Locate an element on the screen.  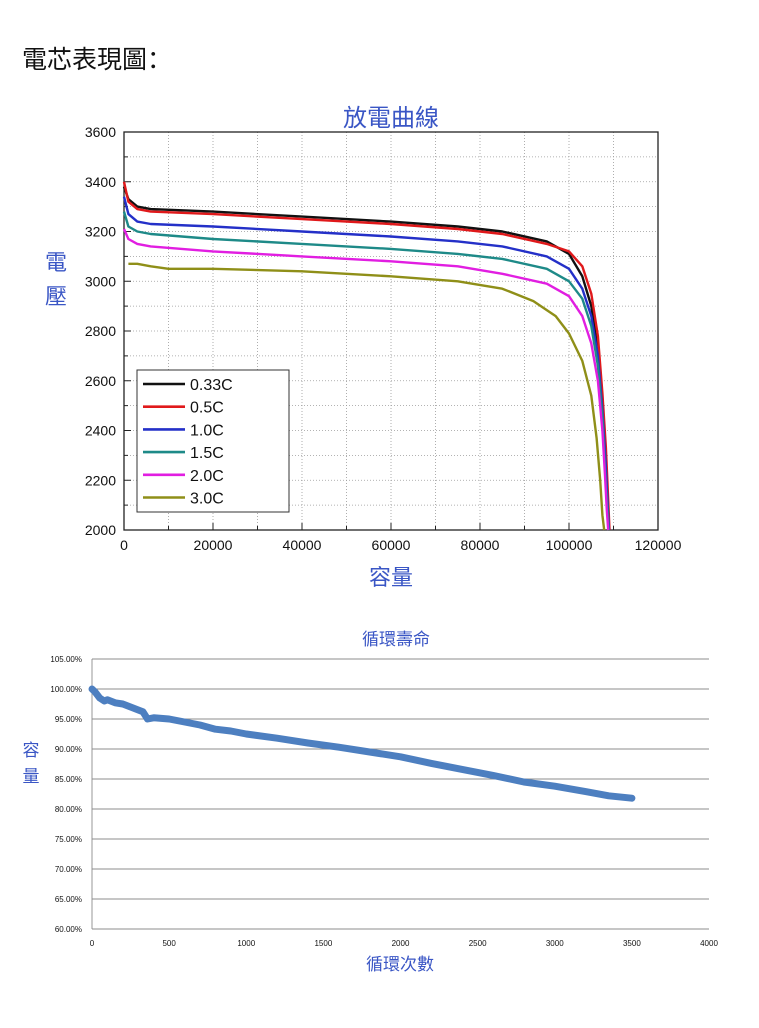
chart-title: 循環壽命 is located at coordinates (396, 640).